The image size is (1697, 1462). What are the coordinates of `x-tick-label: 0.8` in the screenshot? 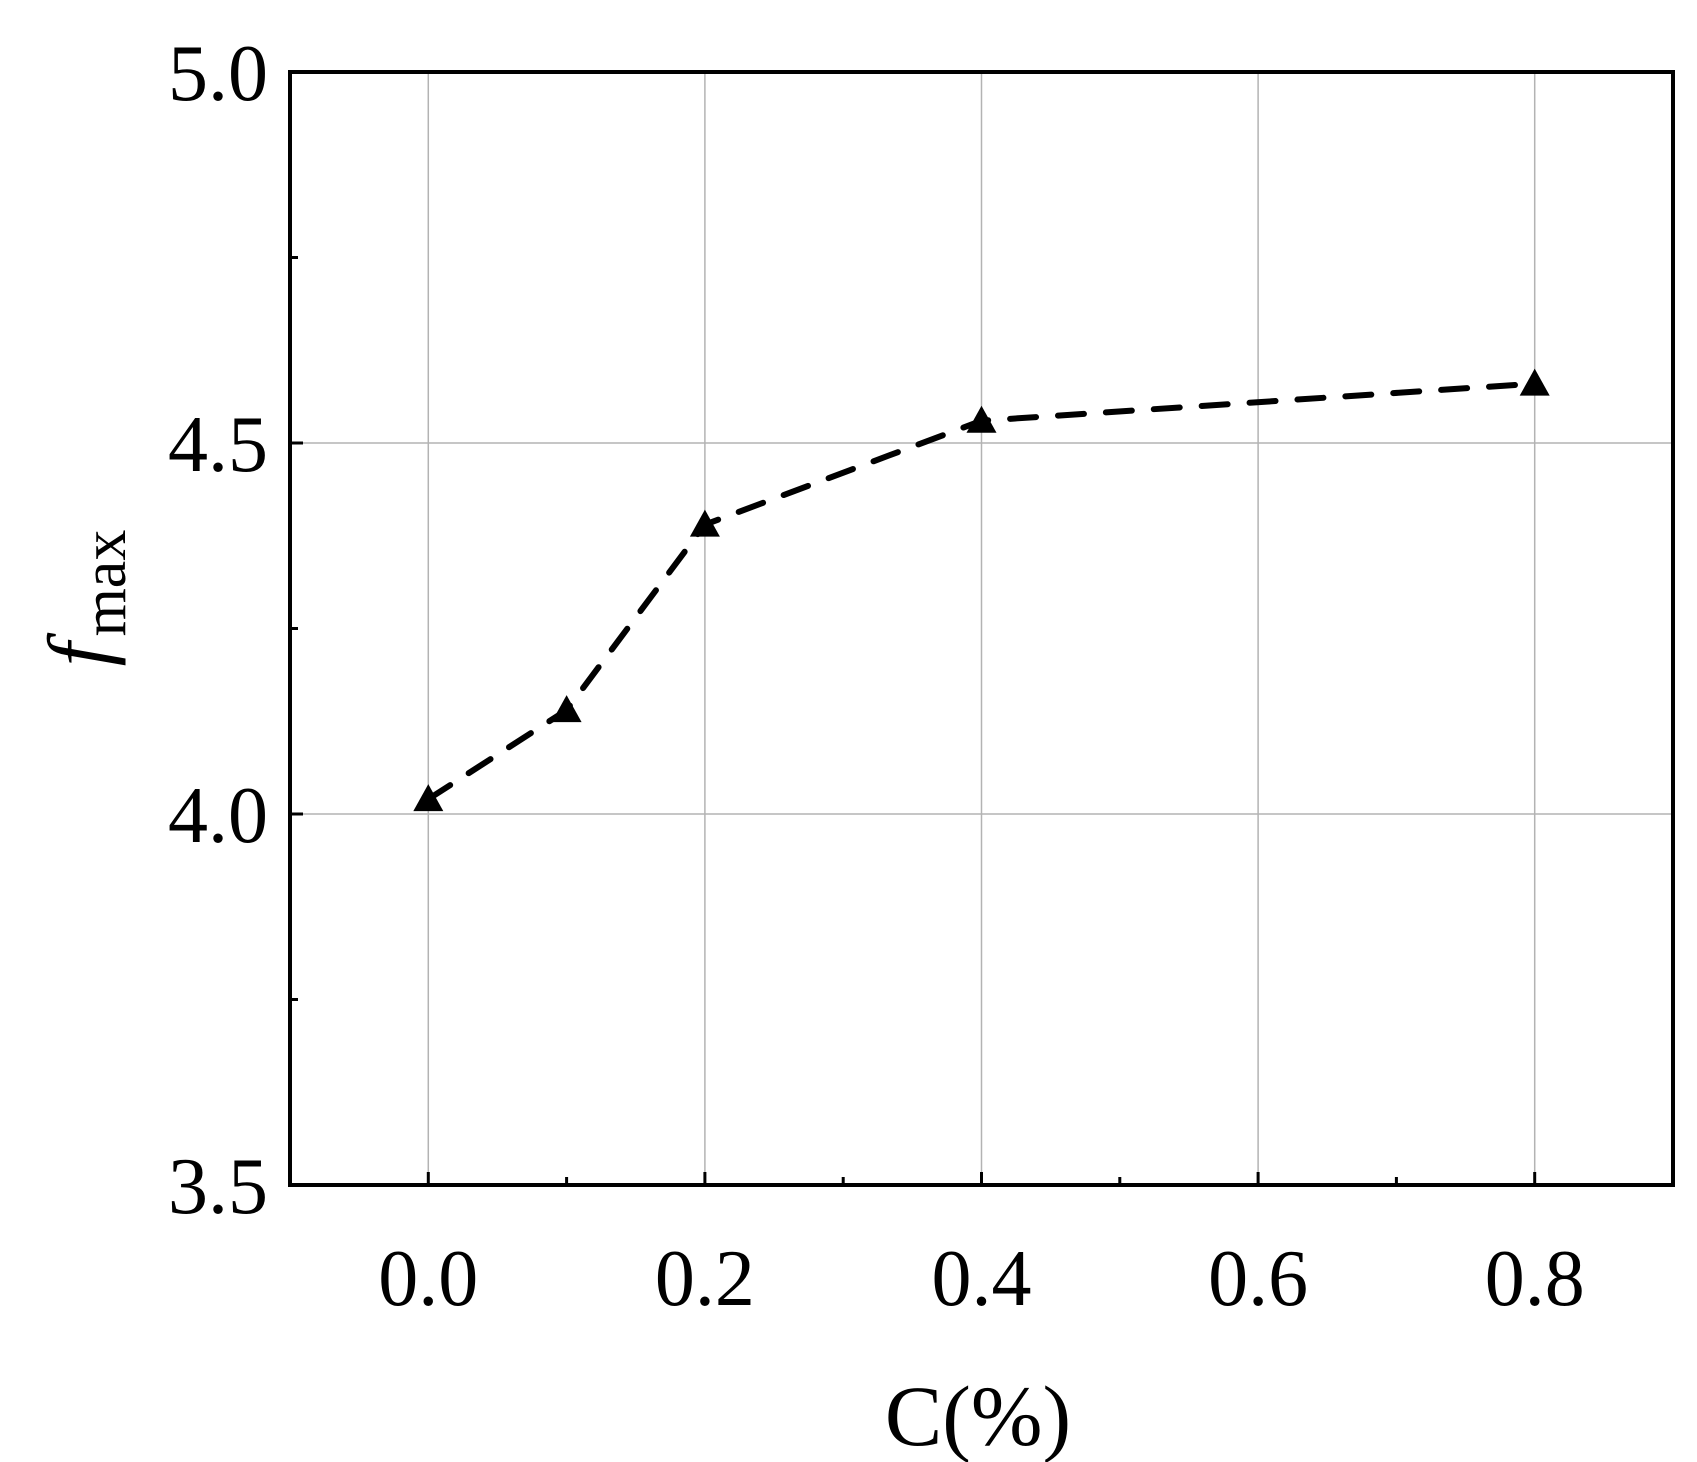 It's located at (1535, 1279).